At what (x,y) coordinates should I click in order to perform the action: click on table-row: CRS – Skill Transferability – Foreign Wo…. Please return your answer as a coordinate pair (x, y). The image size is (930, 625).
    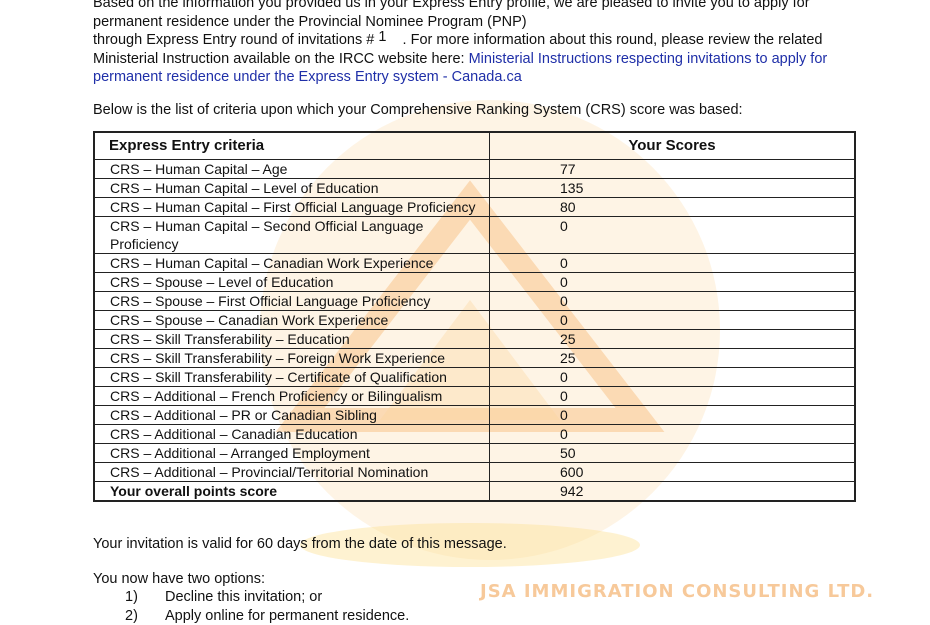
    Looking at the image, I should click on (474, 358).